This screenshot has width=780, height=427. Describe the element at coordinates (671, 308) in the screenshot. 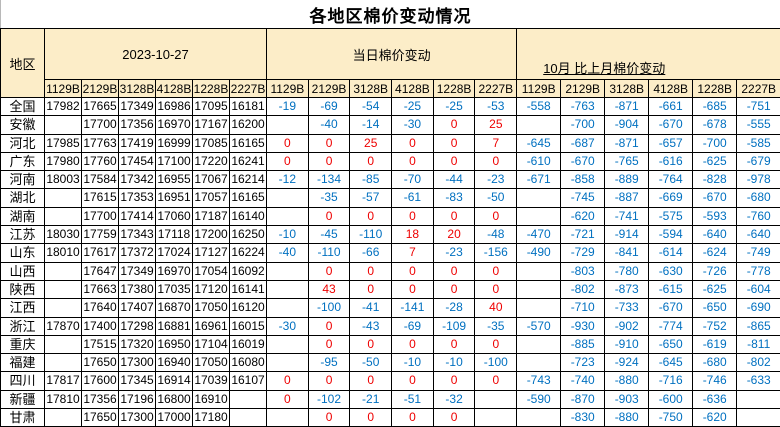

I see `monthly-change-cell: -670` at that location.